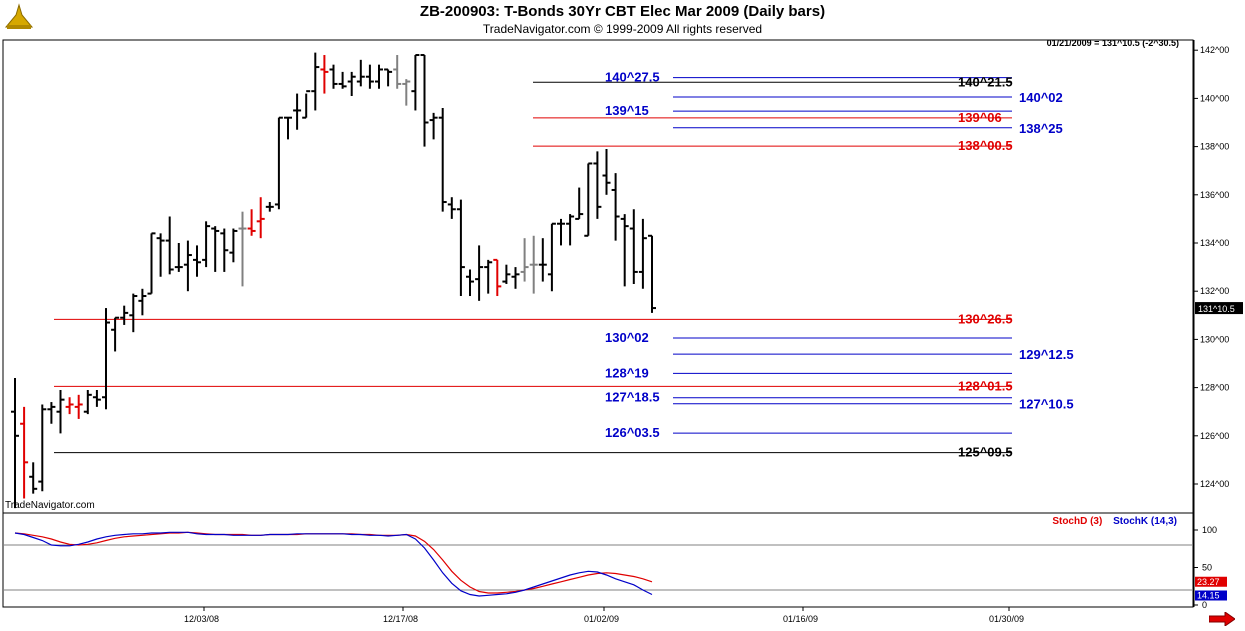 The width and height of the screenshot is (1245, 631). Describe the element at coordinates (1214, 339) in the screenshot. I see `y-tick-label: 130^00` at that location.